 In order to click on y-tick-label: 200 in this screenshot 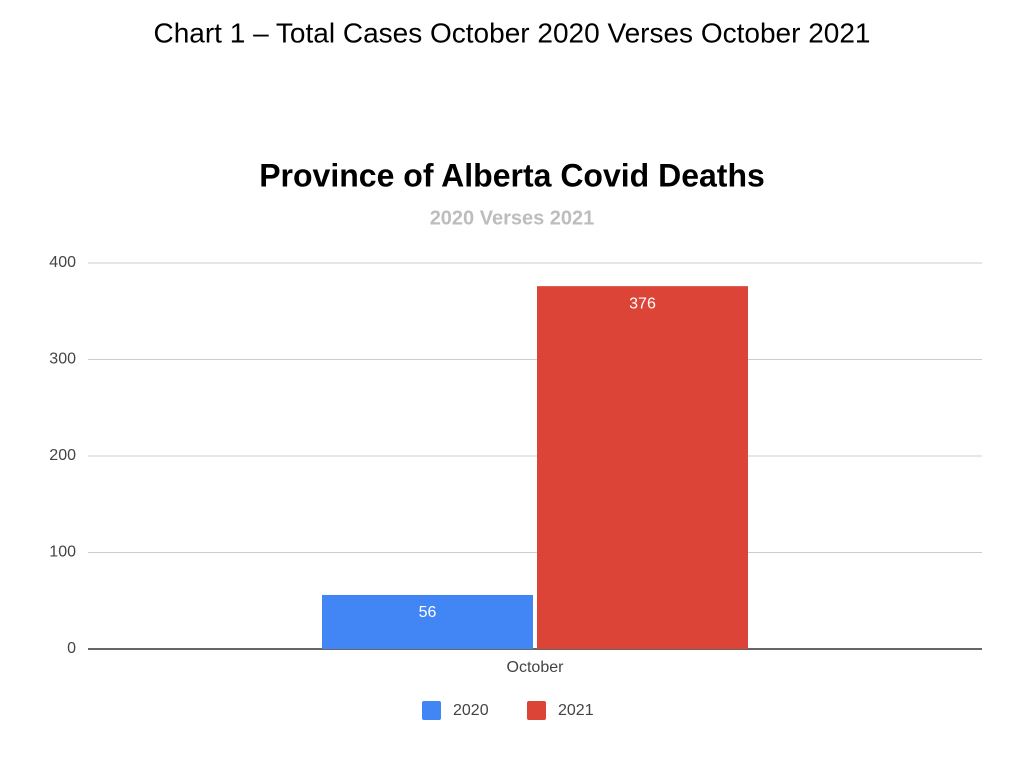, I will do `click(62, 455)`.